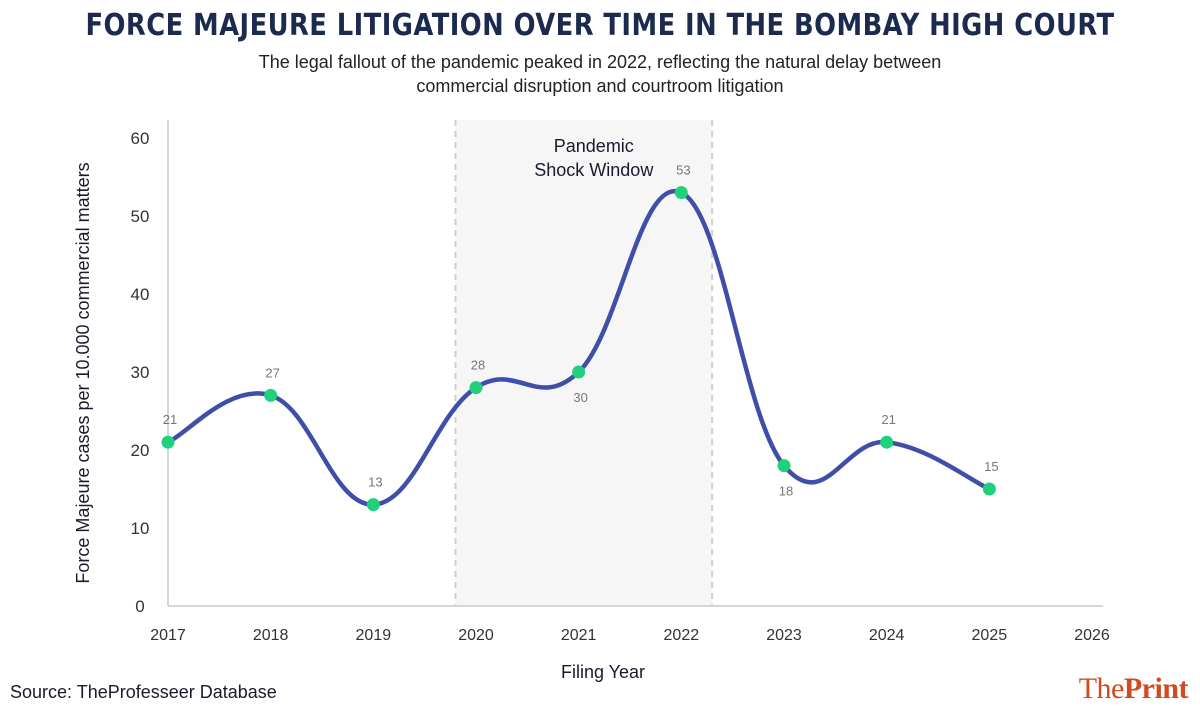 The width and height of the screenshot is (1200, 710). What do you see at coordinates (375, 482) in the screenshot?
I see `data-label: 13` at bounding box center [375, 482].